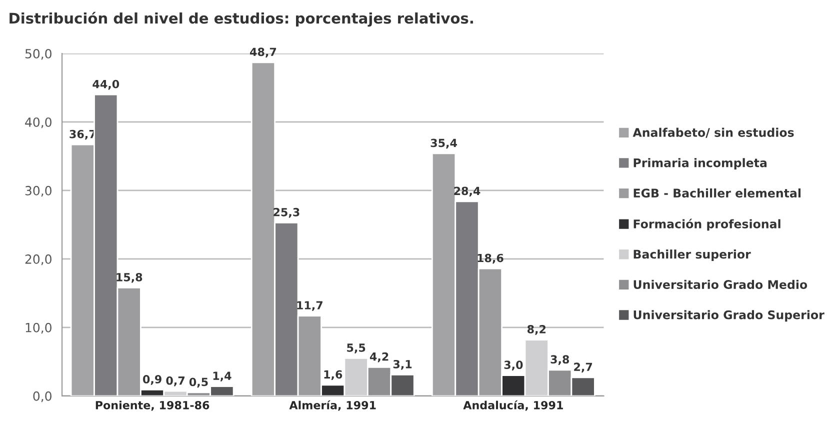  I want to click on data-label: 3,8, so click(560, 360).